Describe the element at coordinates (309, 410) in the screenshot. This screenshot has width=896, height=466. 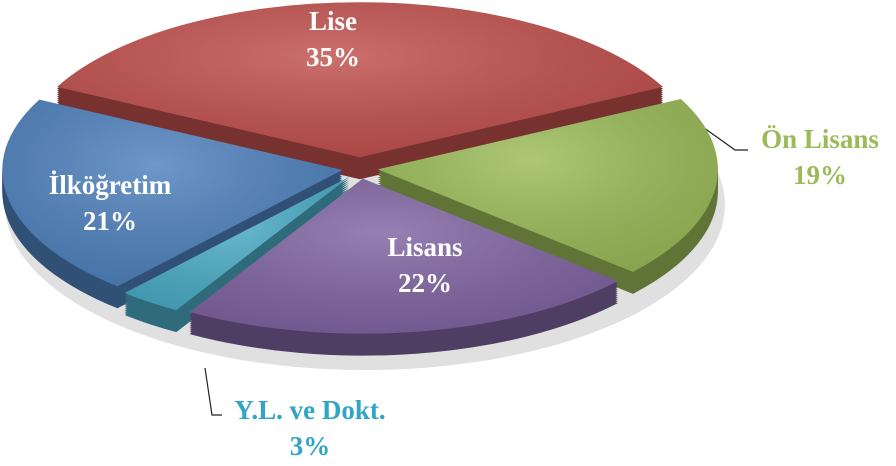
I see `category-label: Y.L. ve Dokt.` at that location.